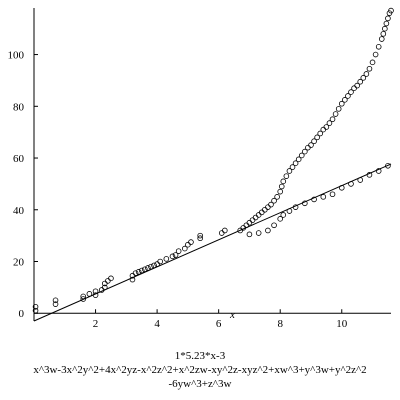 Image resolution: width=400 pixels, height=400 pixels. I want to click on x-tick-label: 2, so click(96, 324).